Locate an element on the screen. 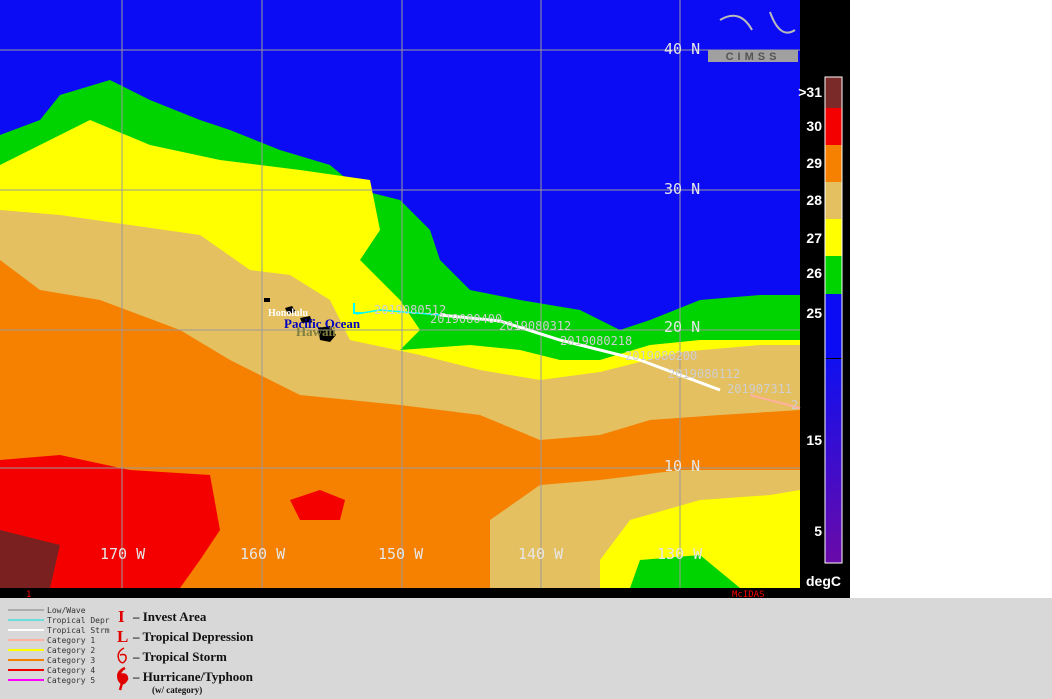 This screenshot has width=1052, height=699. place-label: Honolulu is located at coordinates (288, 313).